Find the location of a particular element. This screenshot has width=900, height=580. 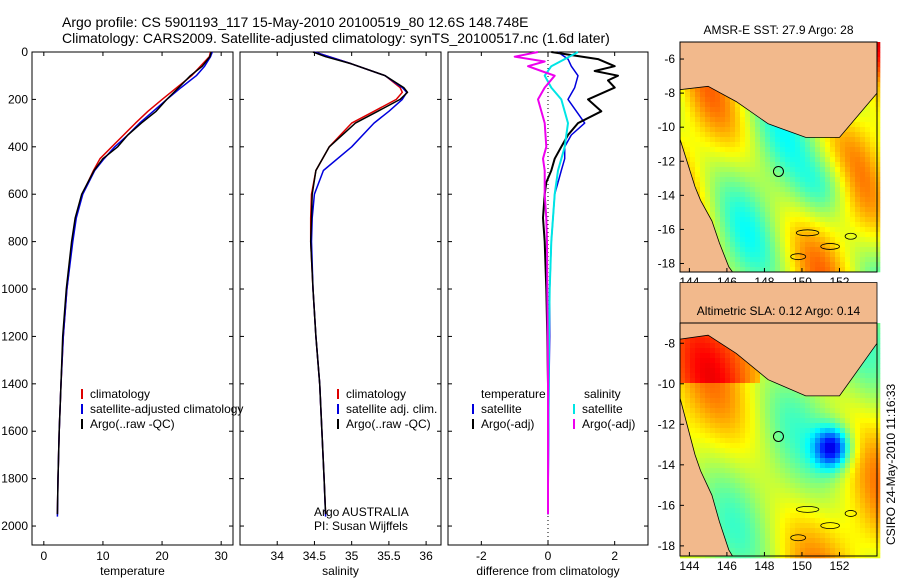

series-line-temperature-argo-adj- is located at coordinates (580, 283).